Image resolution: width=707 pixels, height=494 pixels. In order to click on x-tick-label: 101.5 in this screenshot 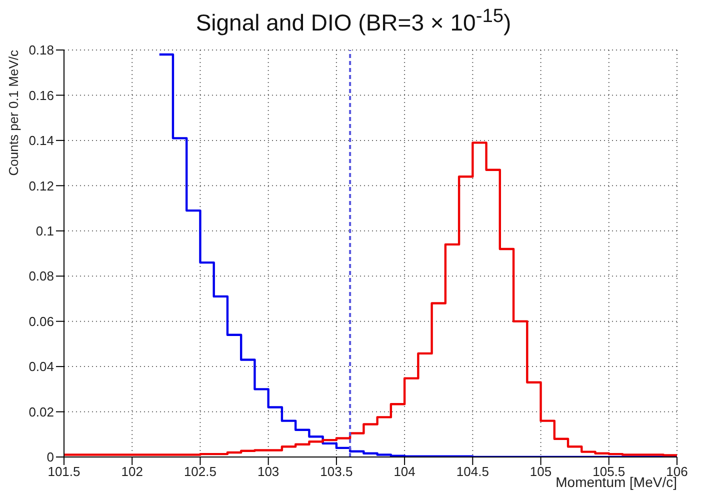, I will do `click(64, 472)`.